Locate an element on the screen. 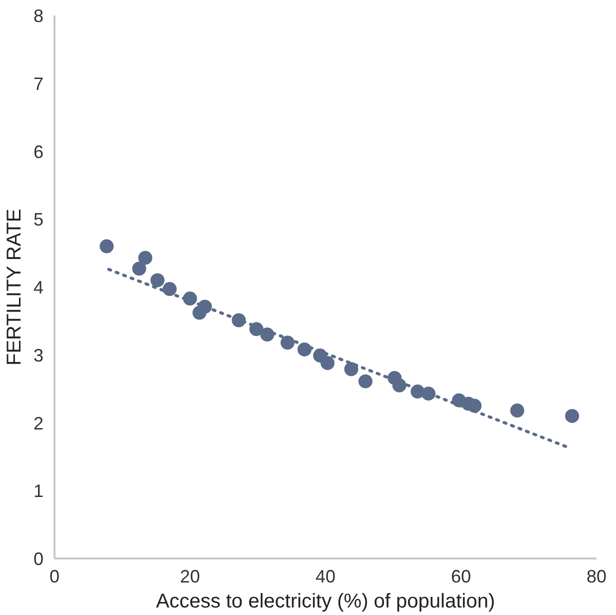 This screenshot has width=616, height=615. y-axis-title: FERTILITY RATE is located at coordinates (14, 287).